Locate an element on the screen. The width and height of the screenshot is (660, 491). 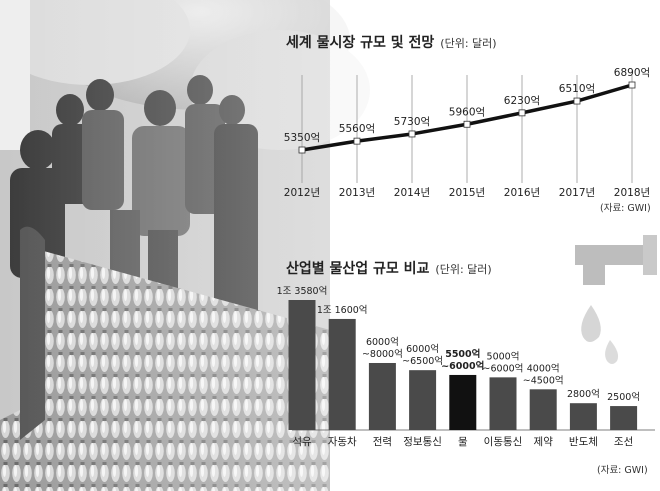
bar-chart-title: 산업별 물산업 규모 비교 (단위: 달러) is located at coordinates (389, 269).